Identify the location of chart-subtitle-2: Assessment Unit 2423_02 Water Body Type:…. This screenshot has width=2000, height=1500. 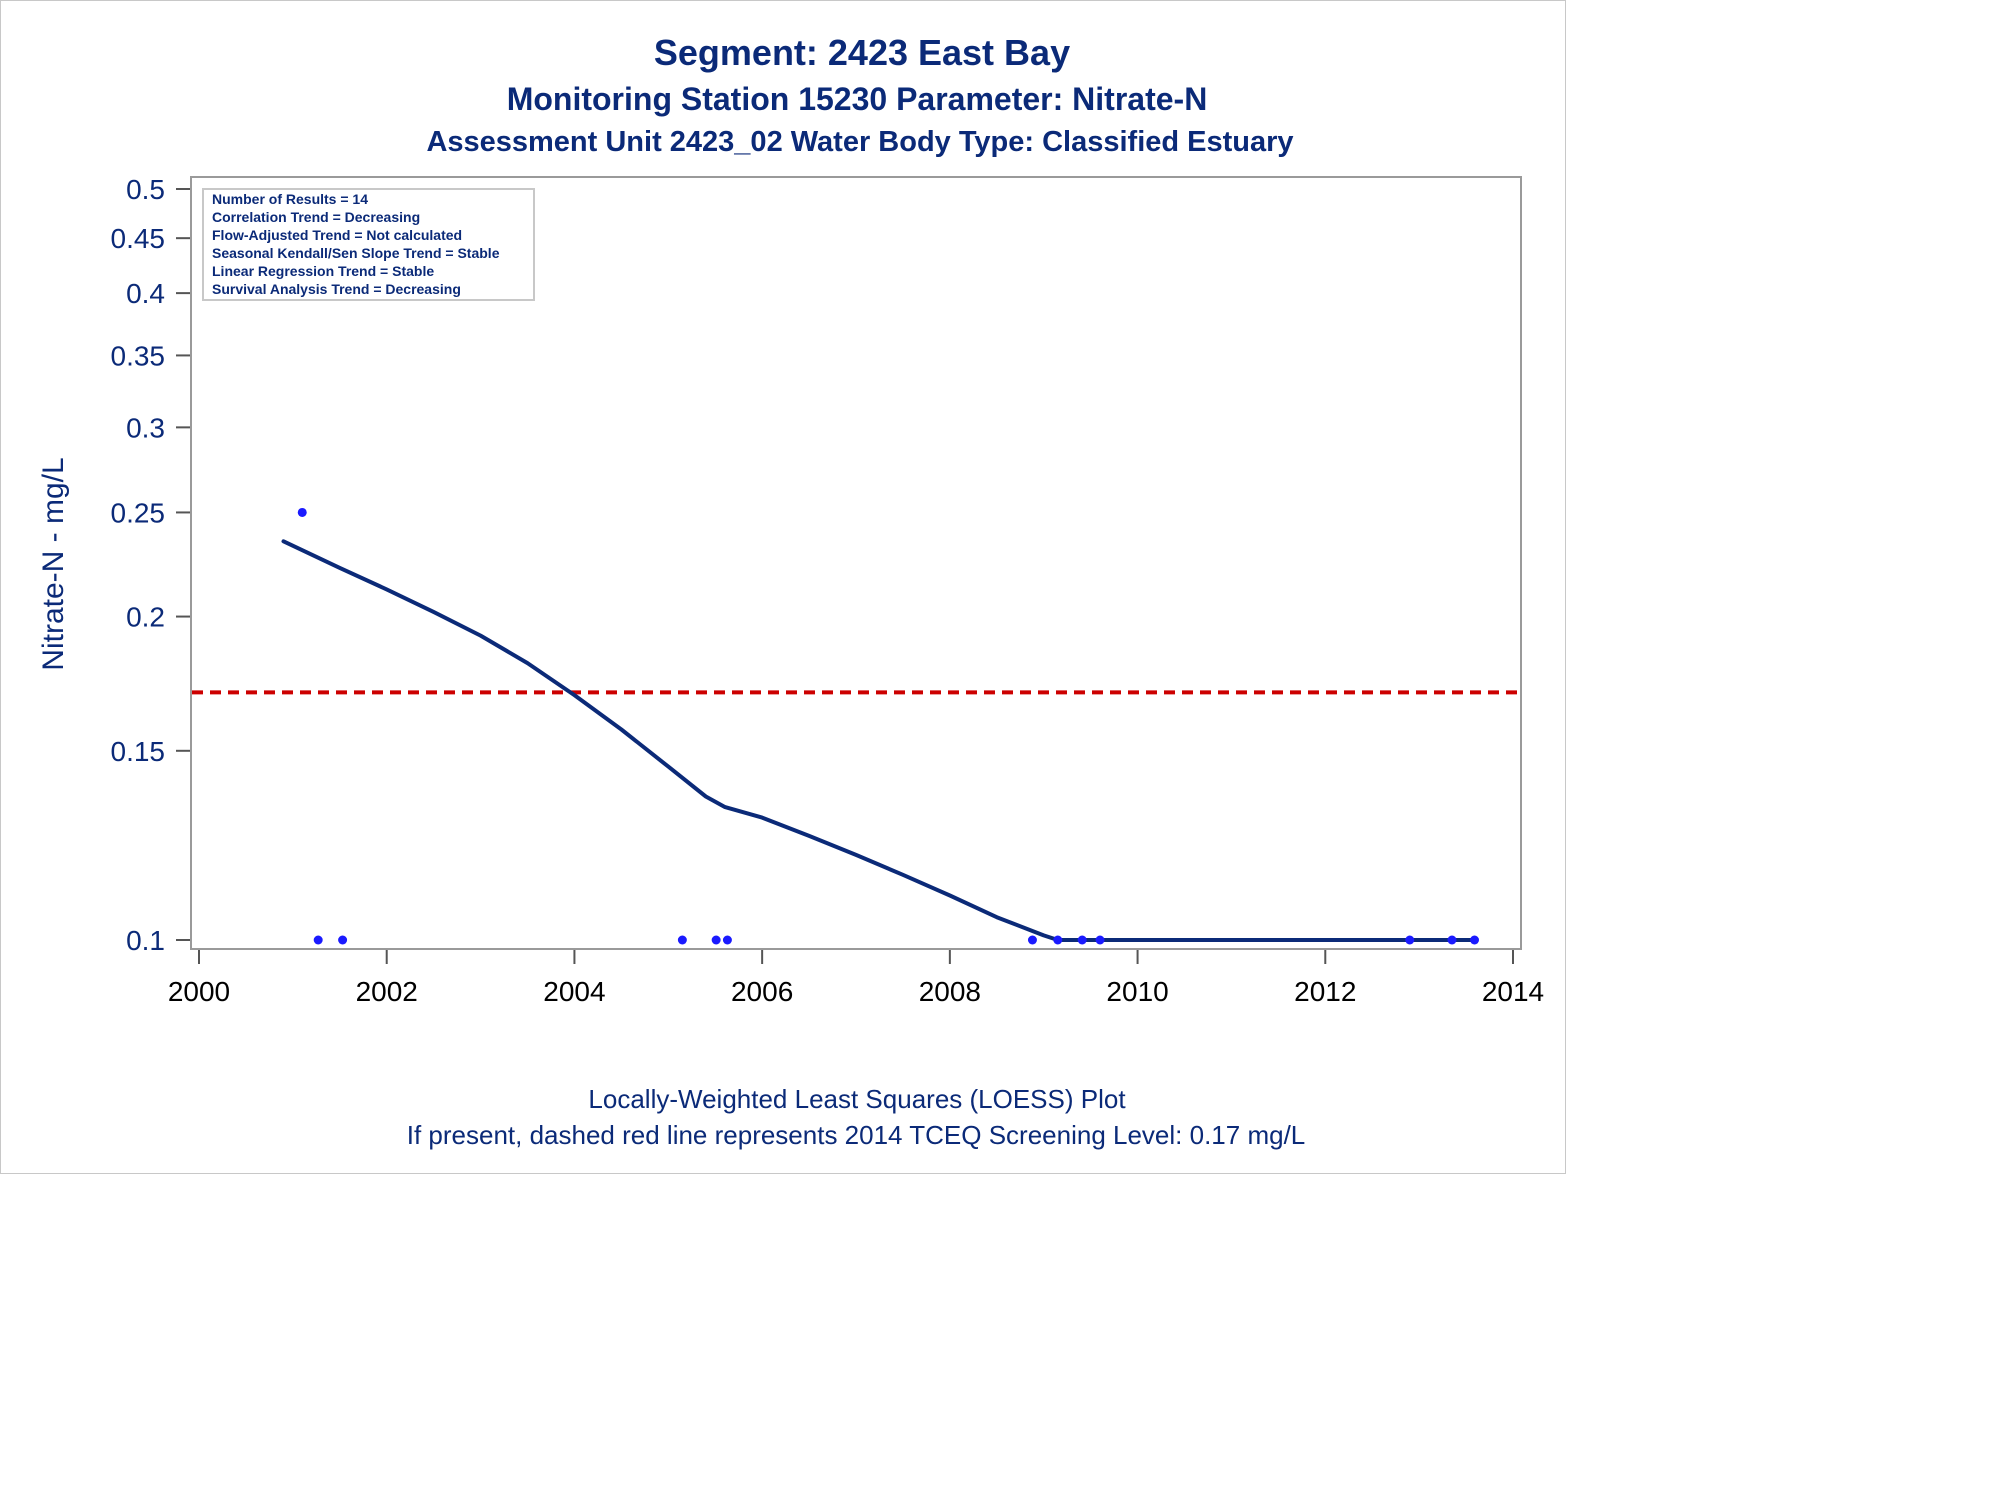
(859, 142).